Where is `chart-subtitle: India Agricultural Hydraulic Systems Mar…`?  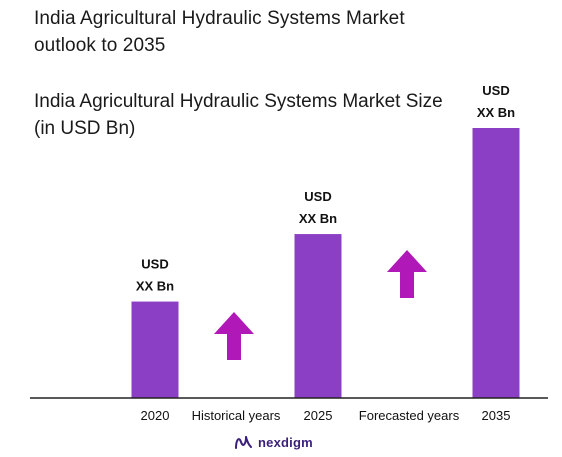 chart-subtitle: India Agricultural Hydraulic Systems Mar… is located at coordinates (238, 115).